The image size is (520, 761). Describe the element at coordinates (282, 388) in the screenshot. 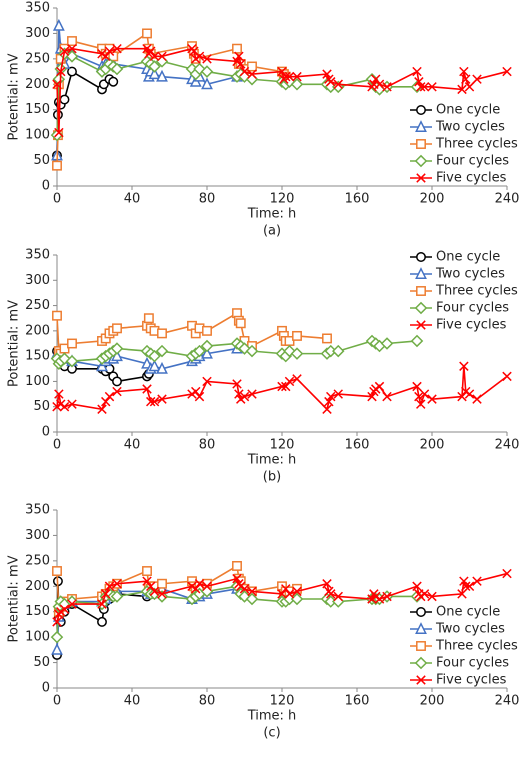

I see `series-line` at that location.